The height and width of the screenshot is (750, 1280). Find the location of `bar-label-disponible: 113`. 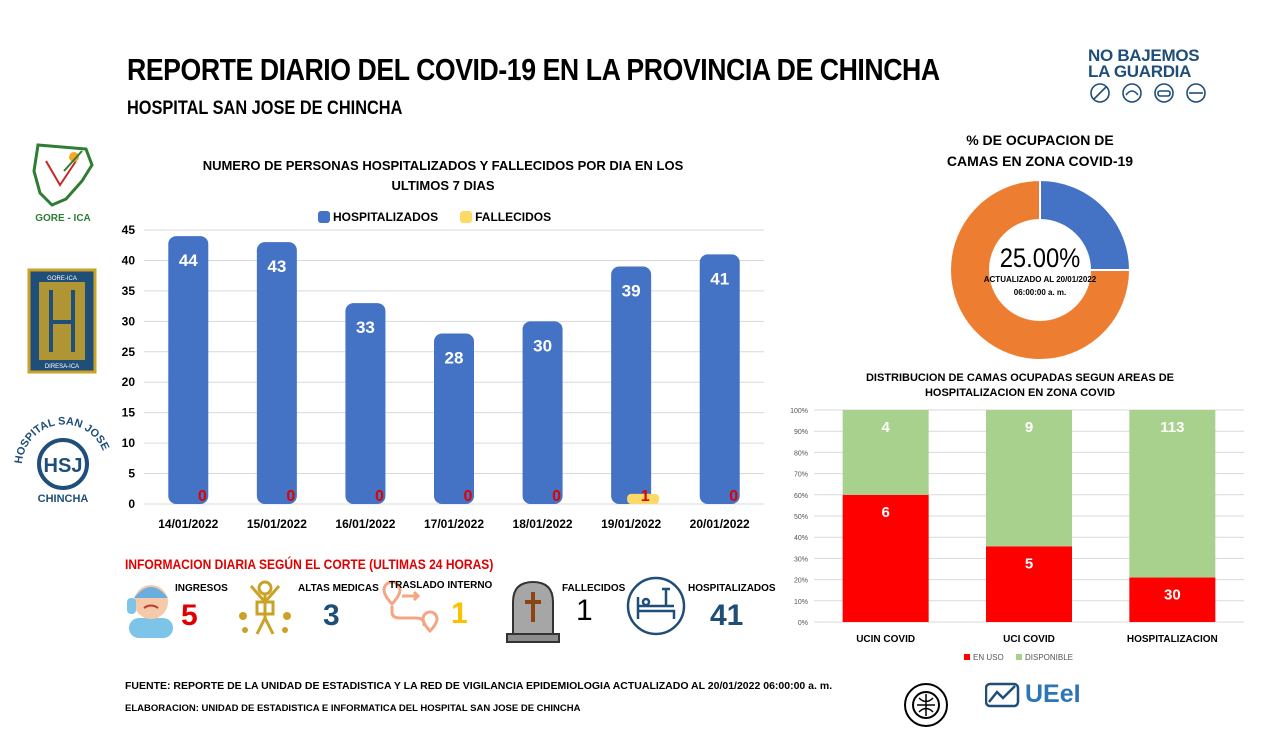

bar-label-disponible: 113 is located at coordinates (1172, 427).